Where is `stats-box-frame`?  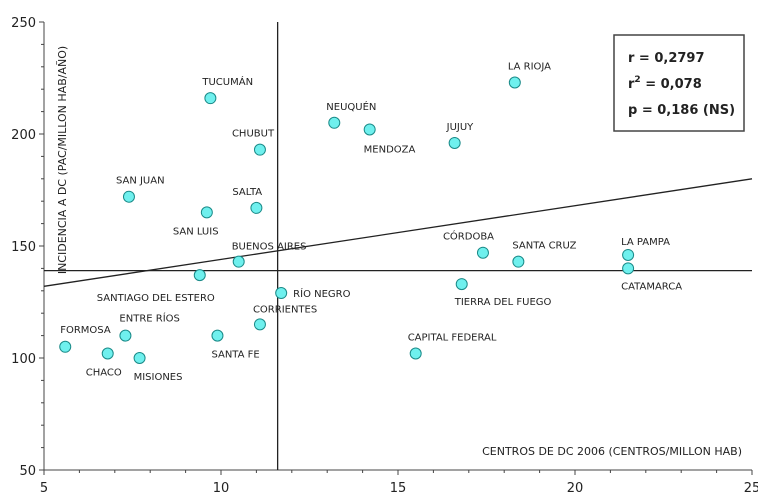
stats-box-frame is located at coordinates (679, 83).